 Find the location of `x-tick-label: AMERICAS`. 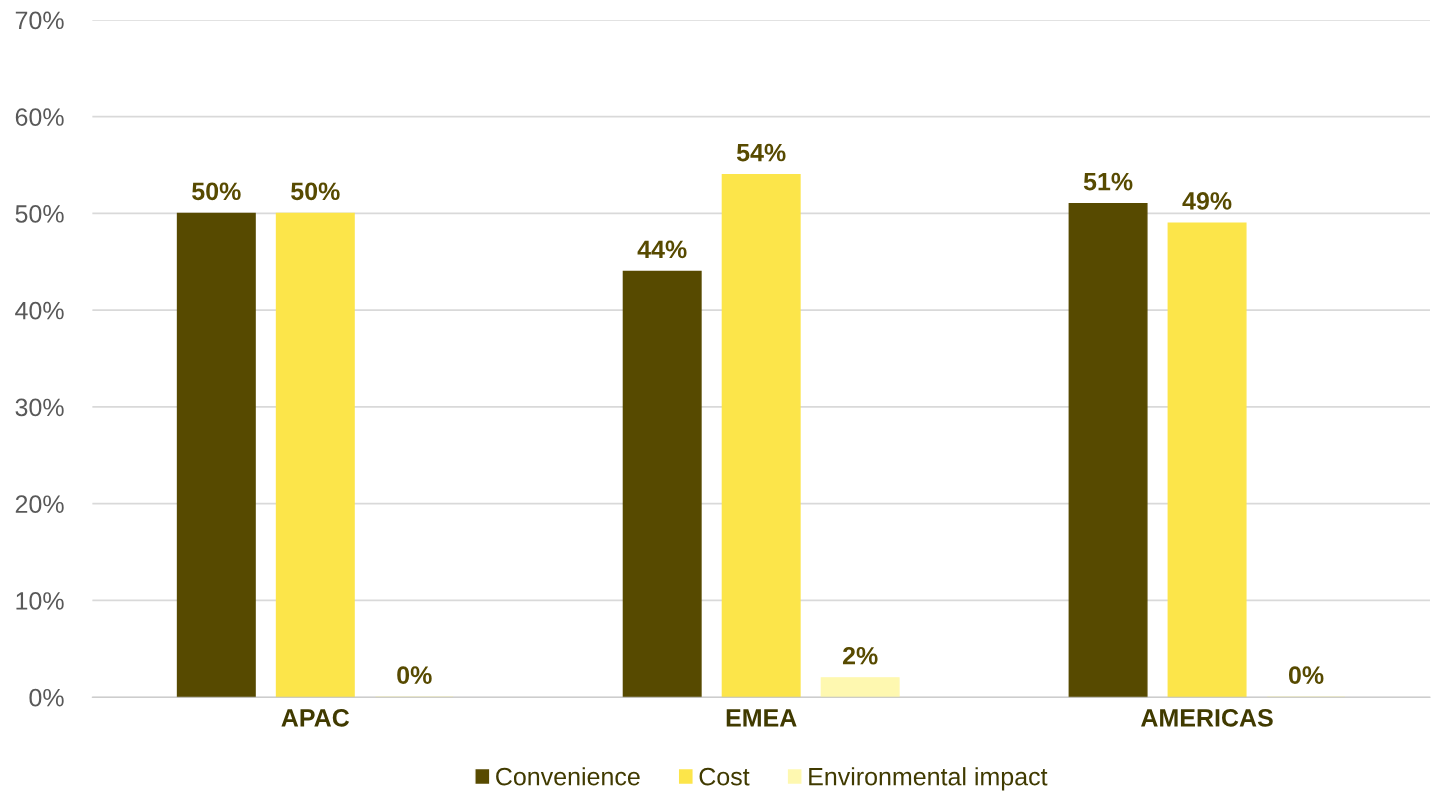

x-tick-label: AMERICAS is located at coordinates (1207, 717).